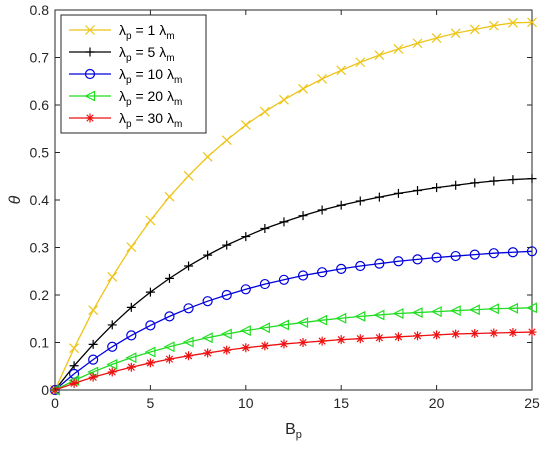 The height and width of the screenshot is (455, 550). What do you see at coordinates (293, 431) in the screenshot?
I see `x-axis-title: Bp` at bounding box center [293, 431].